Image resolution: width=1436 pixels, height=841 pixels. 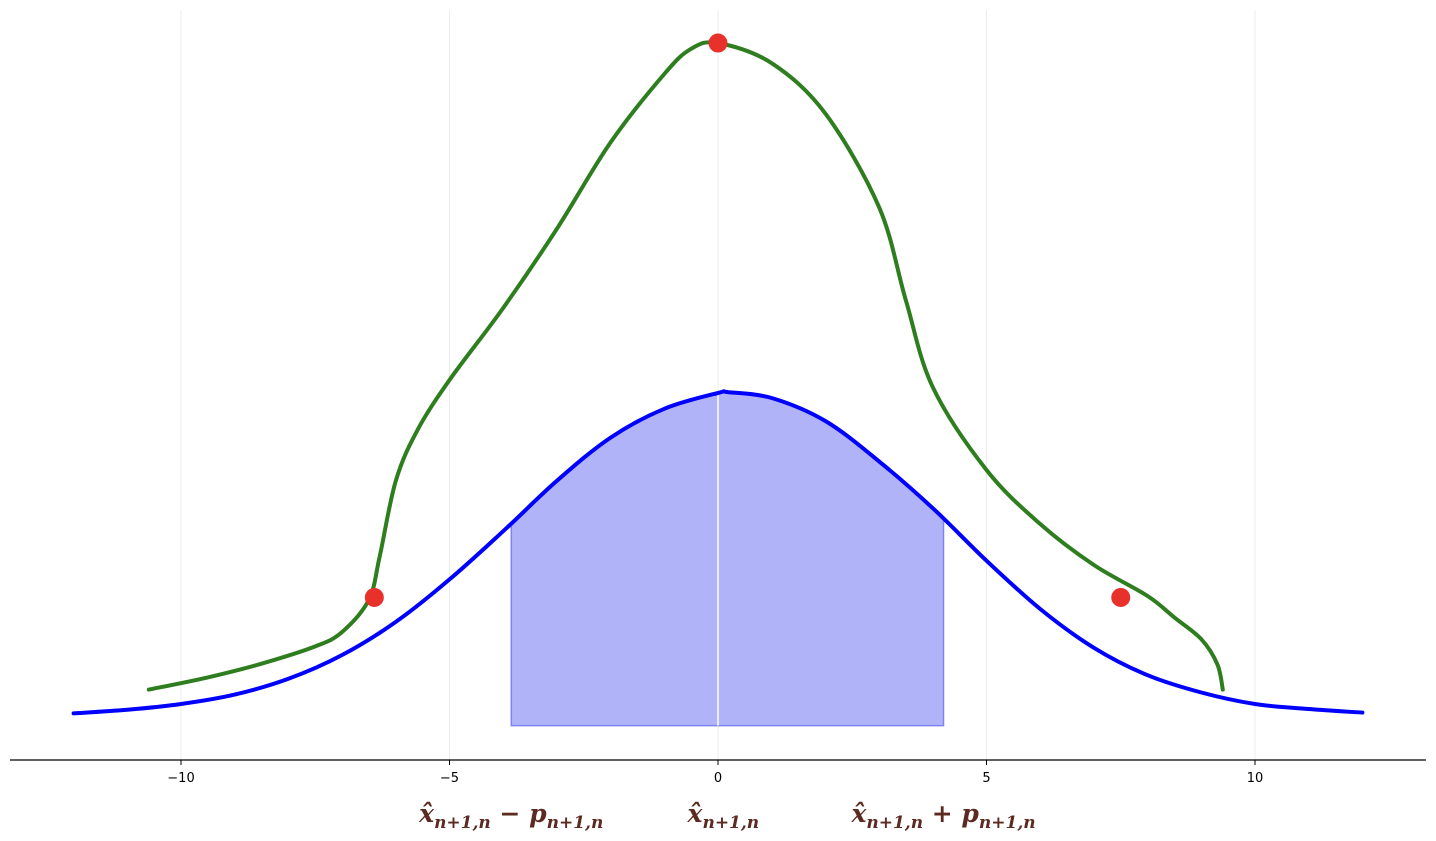 I want to click on annotation-label: x̂n+1,n, so click(x=723, y=816).